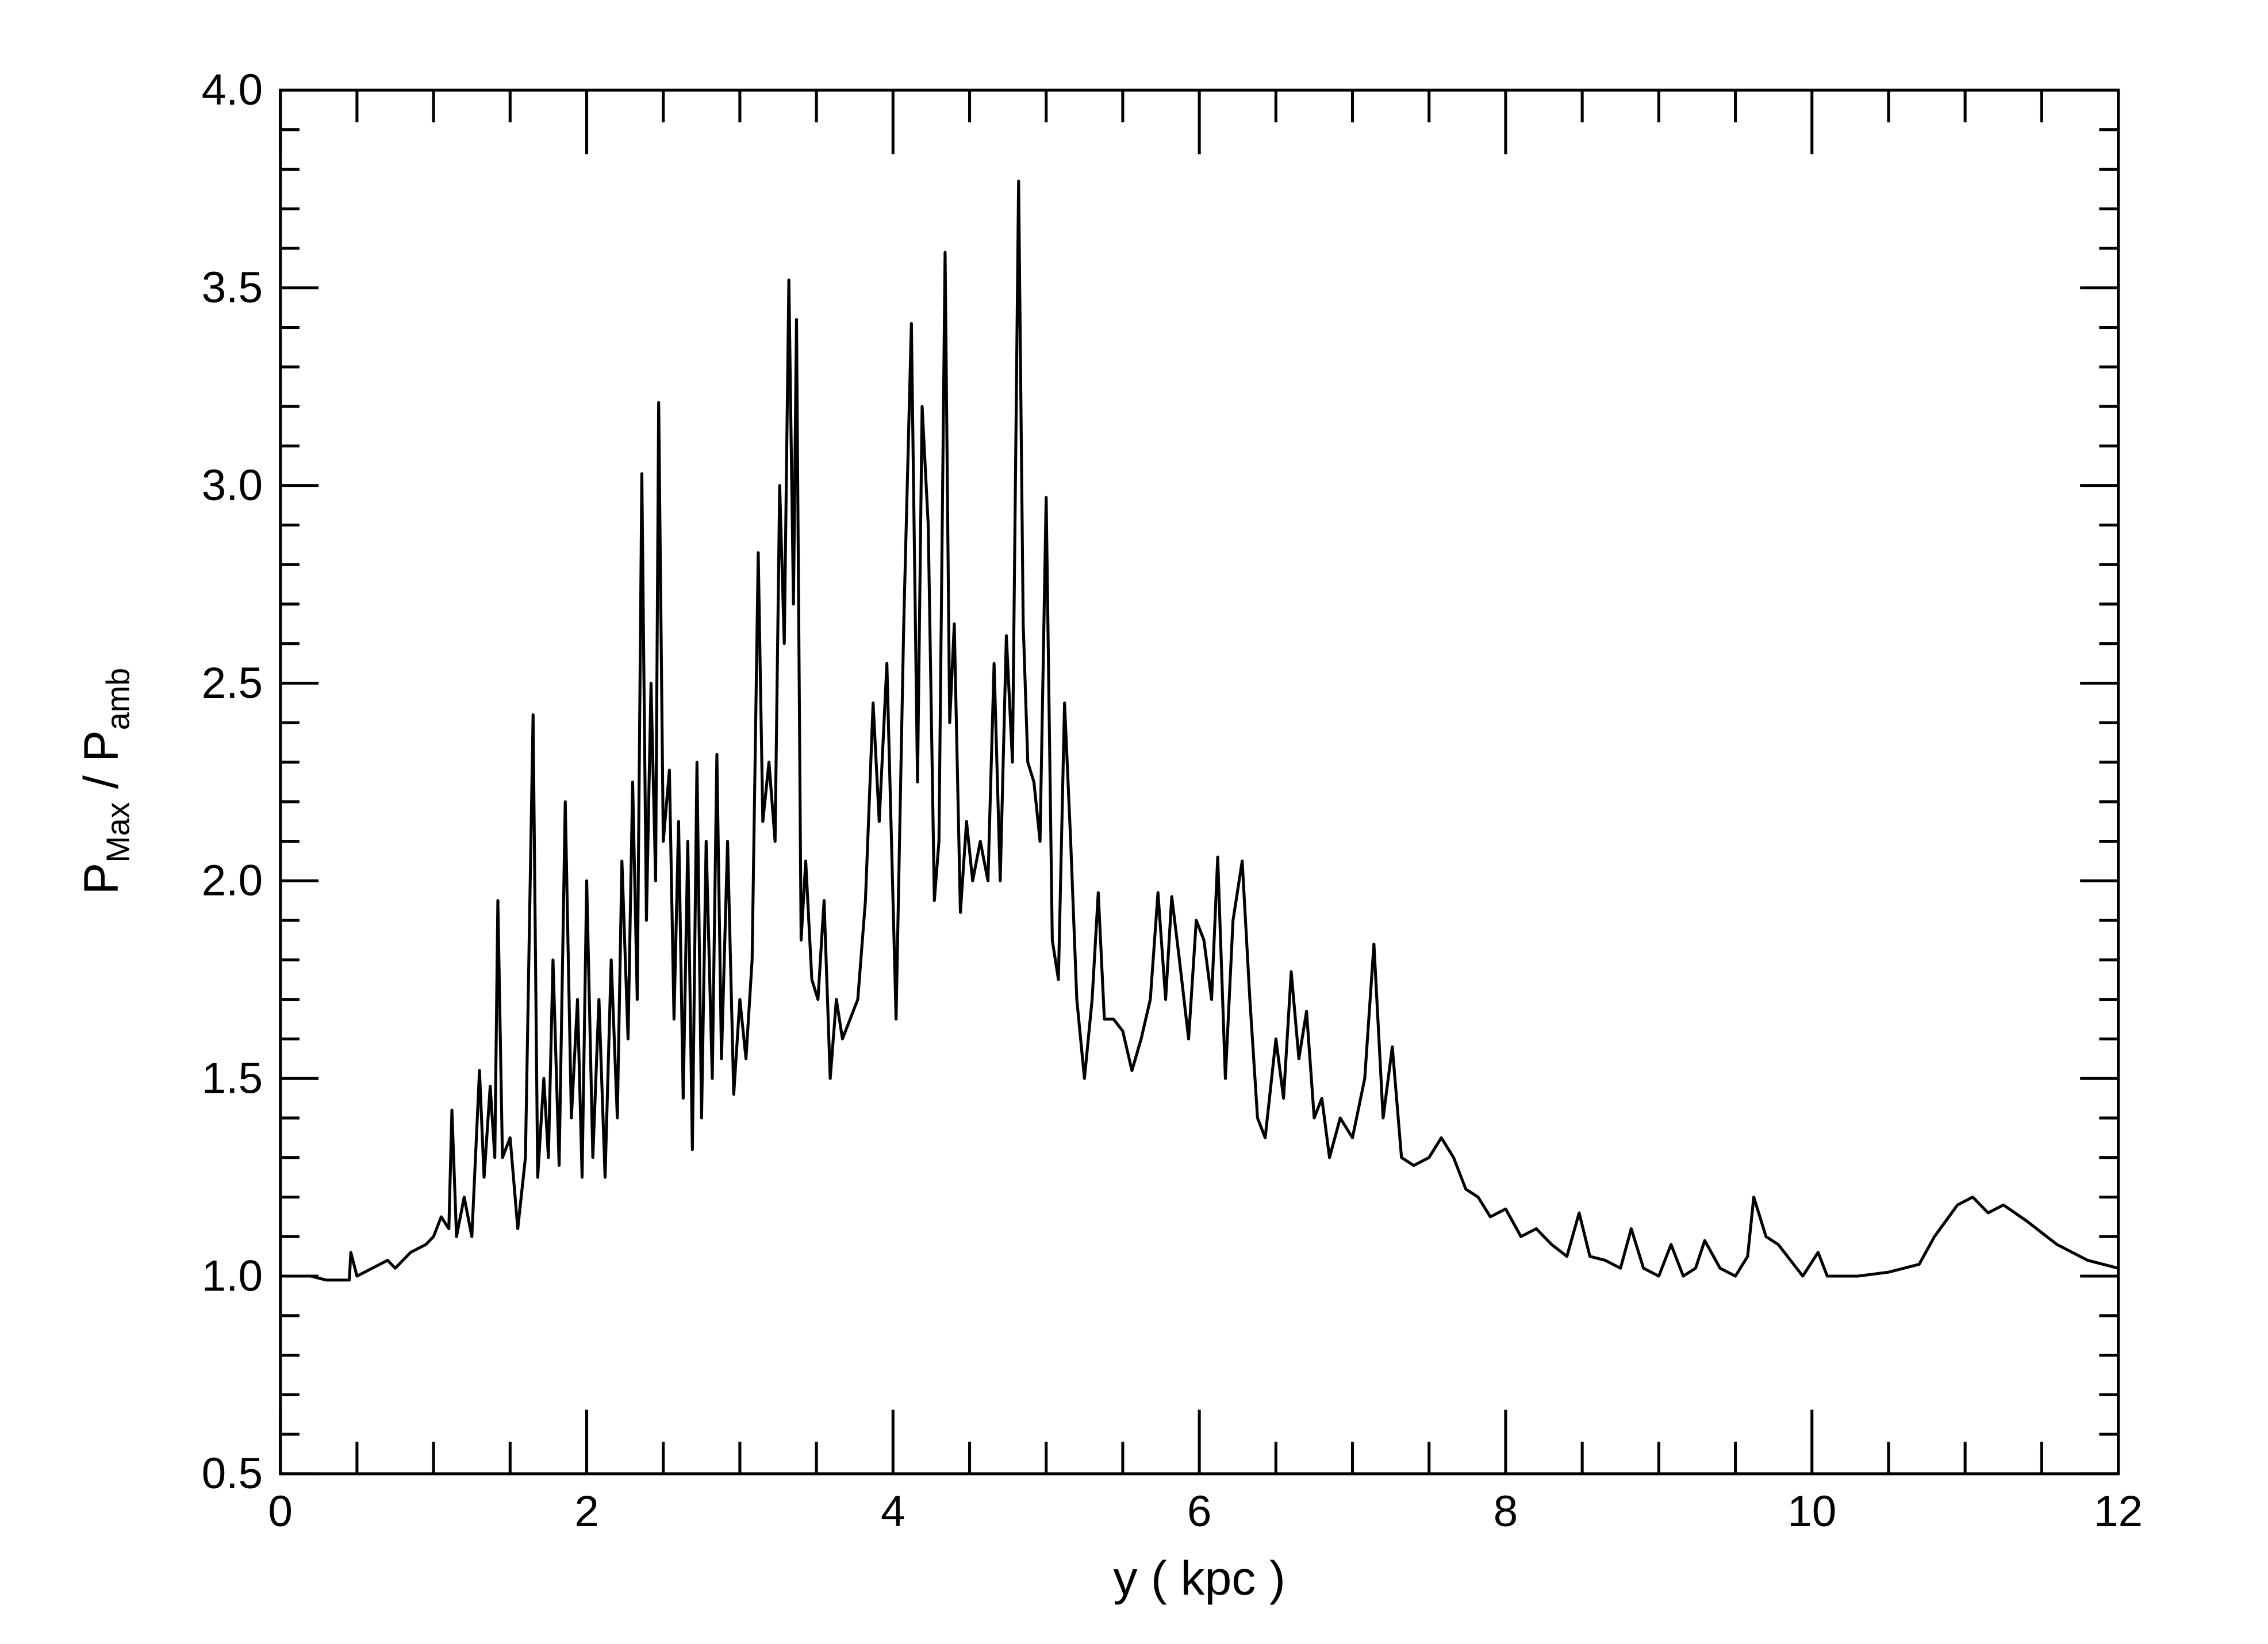  Describe the element at coordinates (117, 699) in the screenshot. I see `y-axis-label-sub: amb` at that location.